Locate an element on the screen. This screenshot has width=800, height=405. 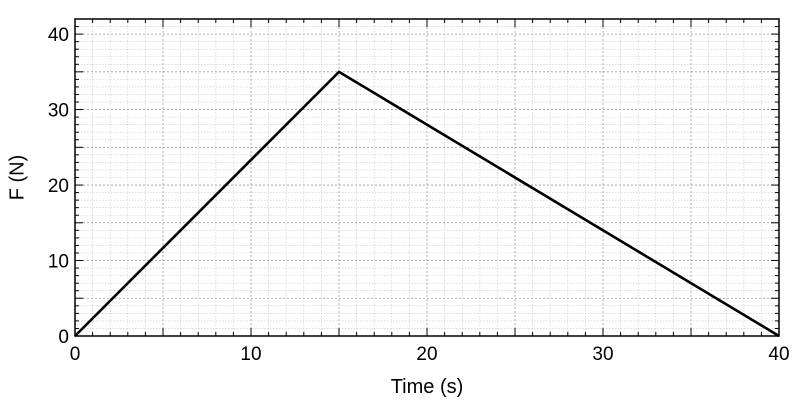
x-tick-label: 30 is located at coordinates (602, 354).